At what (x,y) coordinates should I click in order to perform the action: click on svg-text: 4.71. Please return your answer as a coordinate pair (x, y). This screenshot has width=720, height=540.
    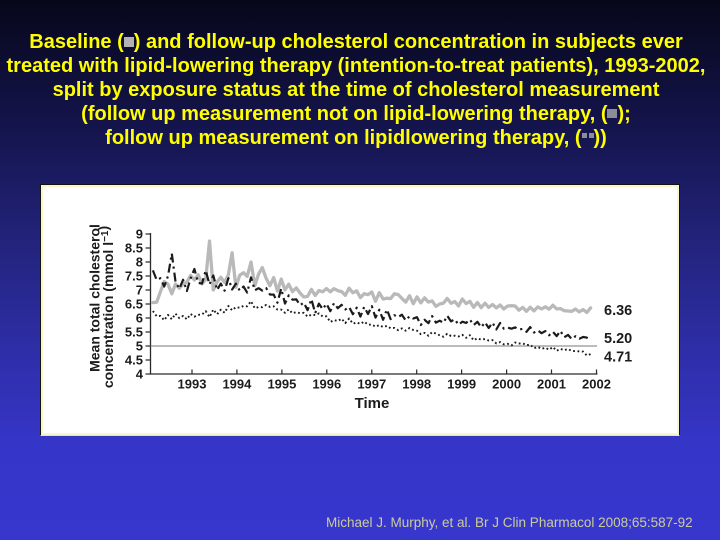
    Looking at the image, I should click on (618, 358).